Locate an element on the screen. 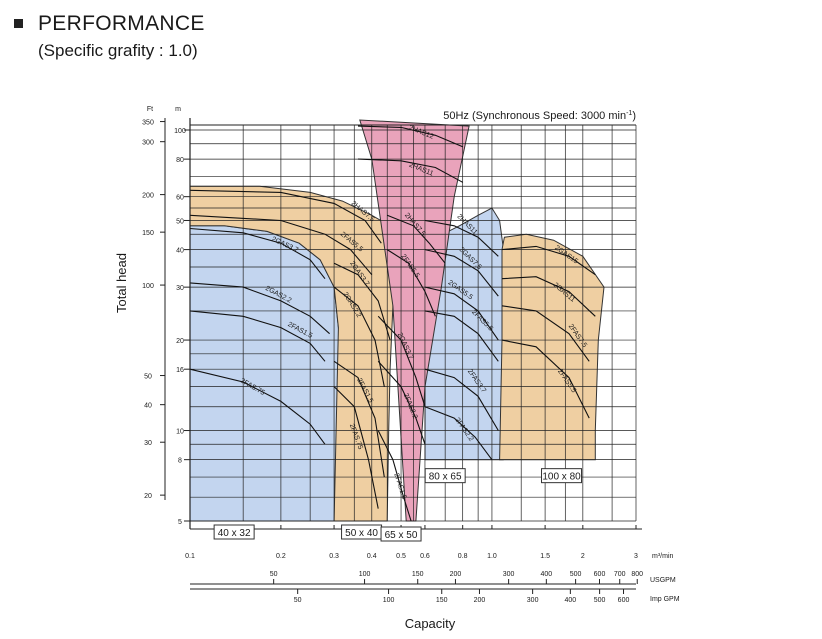 Image resolution: width=822 pixels, height=639 pixels. m-unit: m is located at coordinates (178, 109).